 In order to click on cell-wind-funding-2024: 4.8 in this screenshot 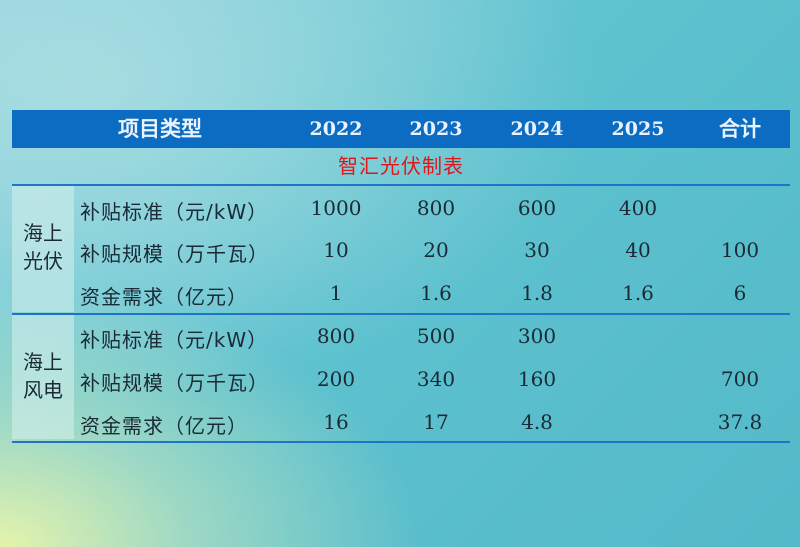, I will do `click(537, 422)`.